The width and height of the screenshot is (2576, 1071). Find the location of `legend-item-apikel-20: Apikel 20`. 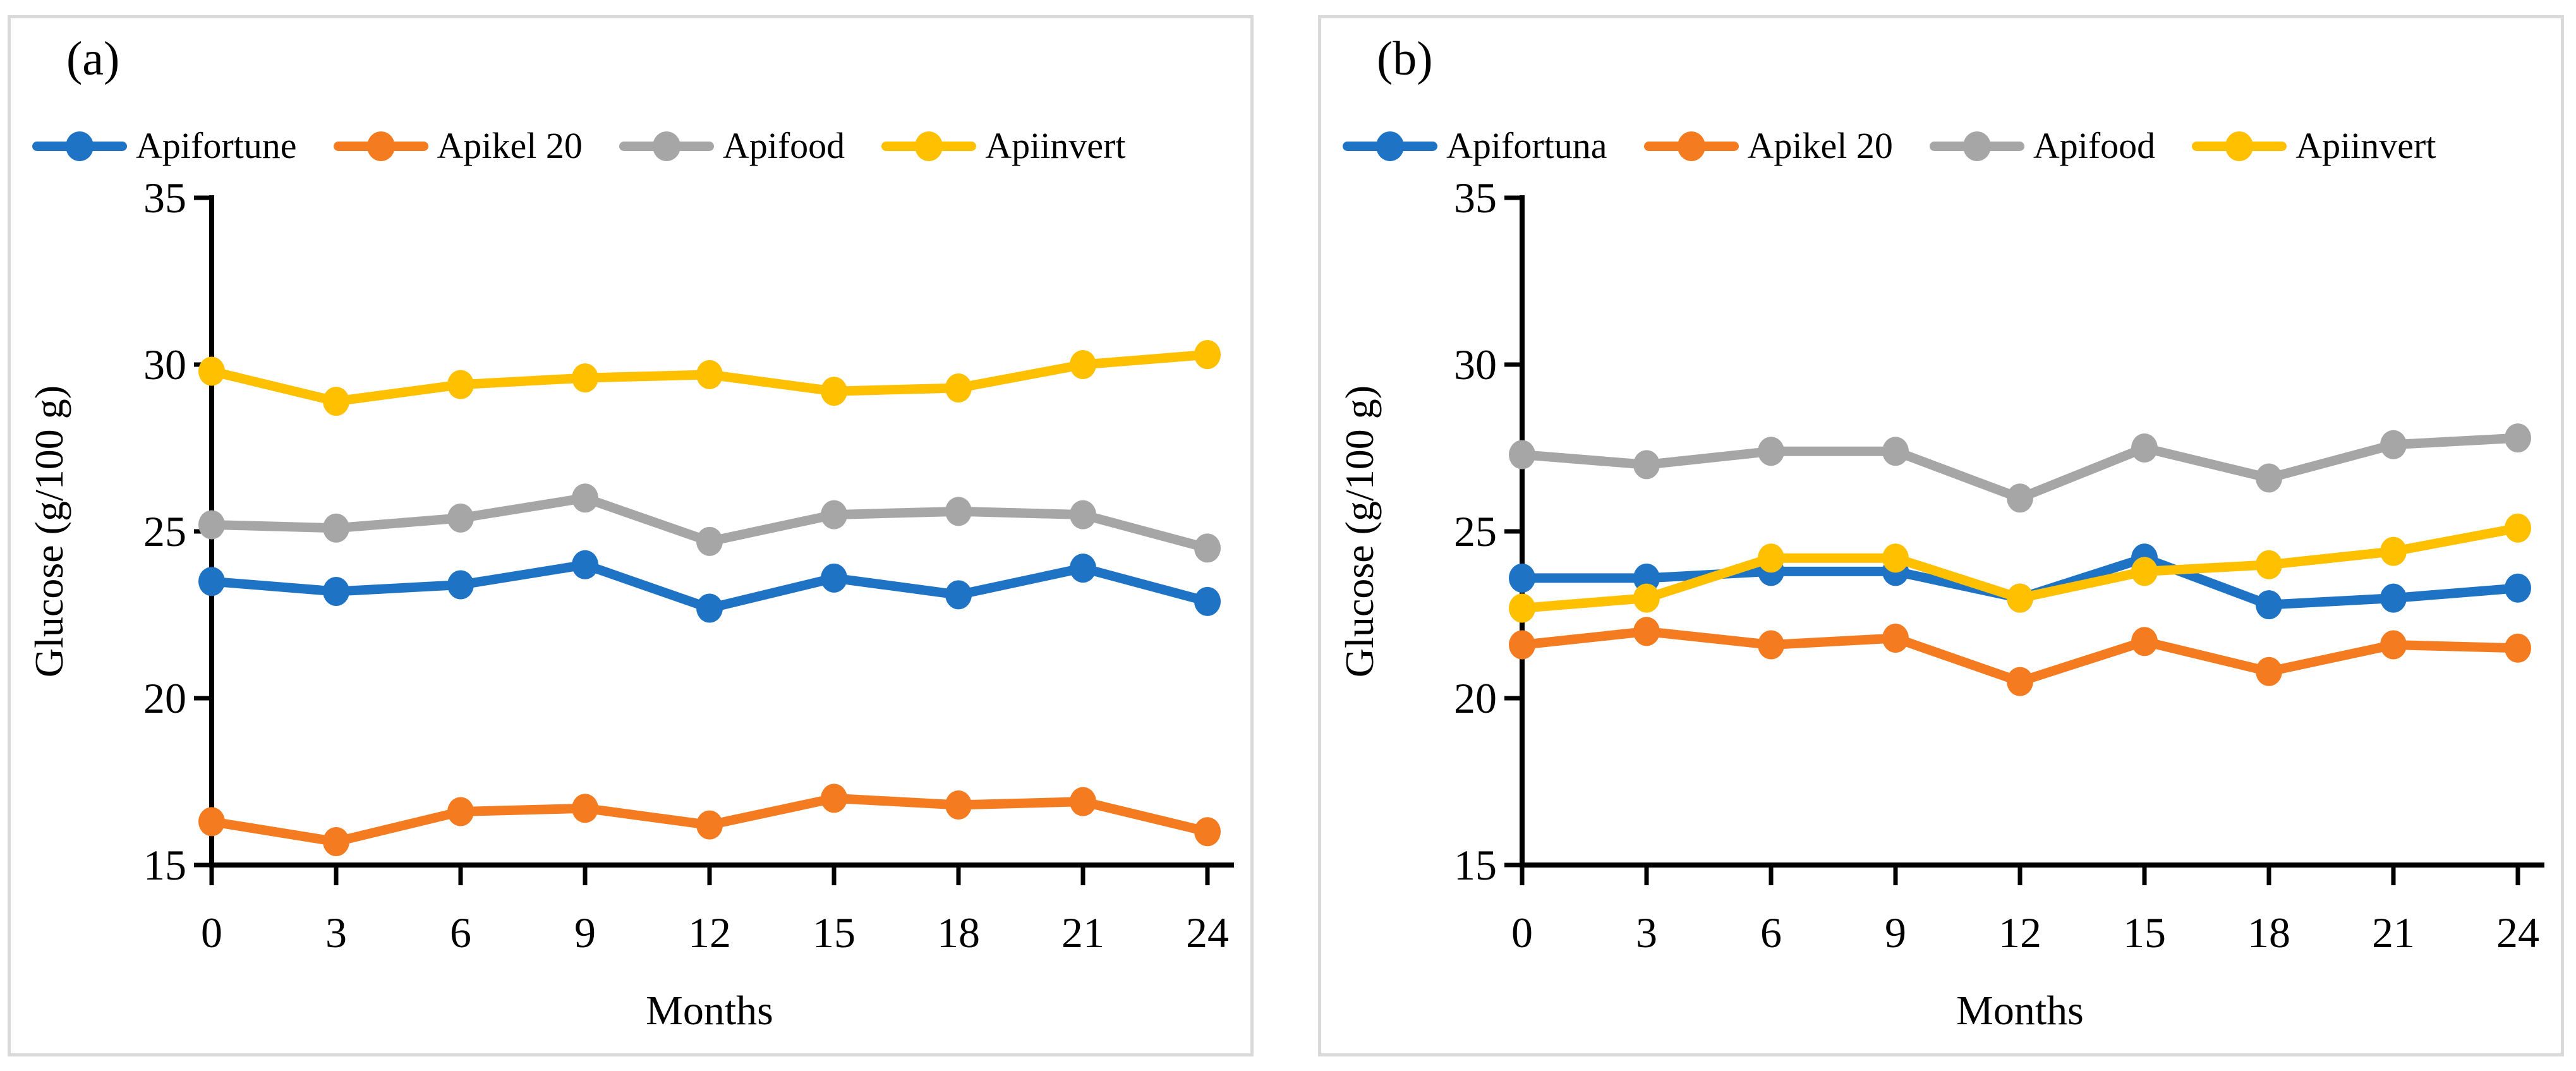

legend-item-apikel-20: Apikel 20 is located at coordinates (458, 145).